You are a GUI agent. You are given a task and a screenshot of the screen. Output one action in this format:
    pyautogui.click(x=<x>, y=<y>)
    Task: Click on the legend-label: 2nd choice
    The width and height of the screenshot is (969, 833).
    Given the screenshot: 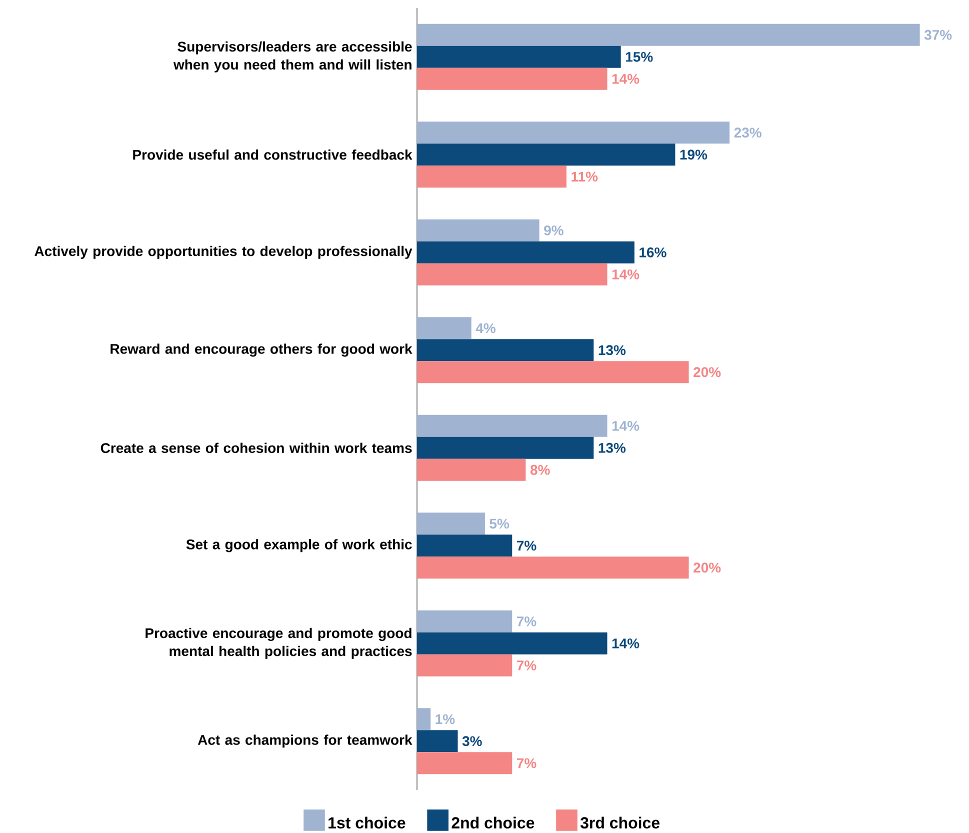 What is the action you would take?
    pyautogui.click(x=493, y=822)
    